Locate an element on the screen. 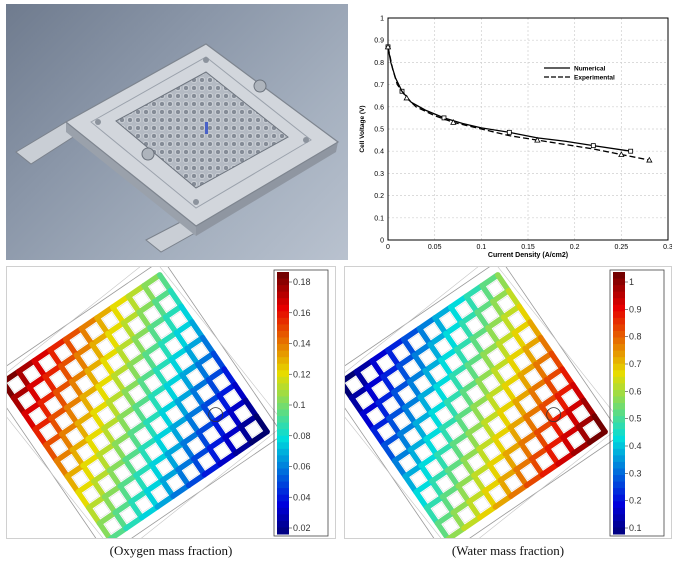 Image resolution: width=678 pixels, height=566 pixels. y-tick-label: 0.8 is located at coordinates (379, 63).